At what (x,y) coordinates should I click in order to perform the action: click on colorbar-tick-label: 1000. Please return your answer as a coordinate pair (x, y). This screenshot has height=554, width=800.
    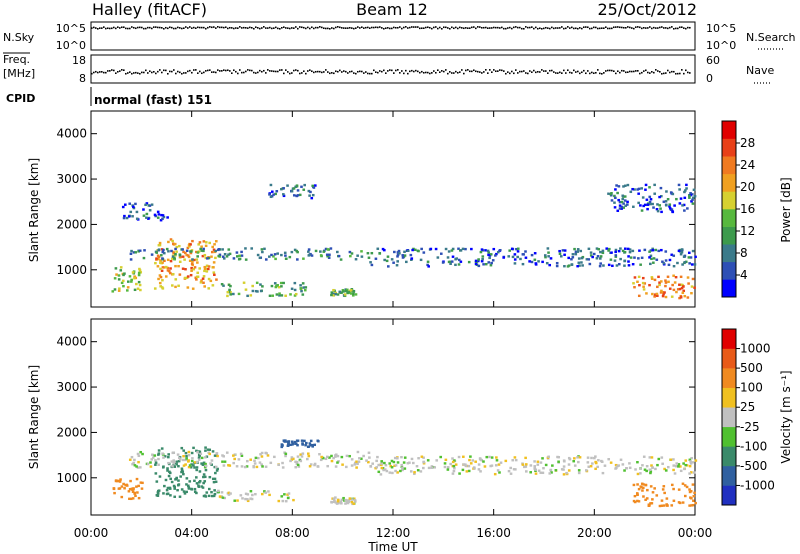
    Looking at the image, I should click on (755, 349).